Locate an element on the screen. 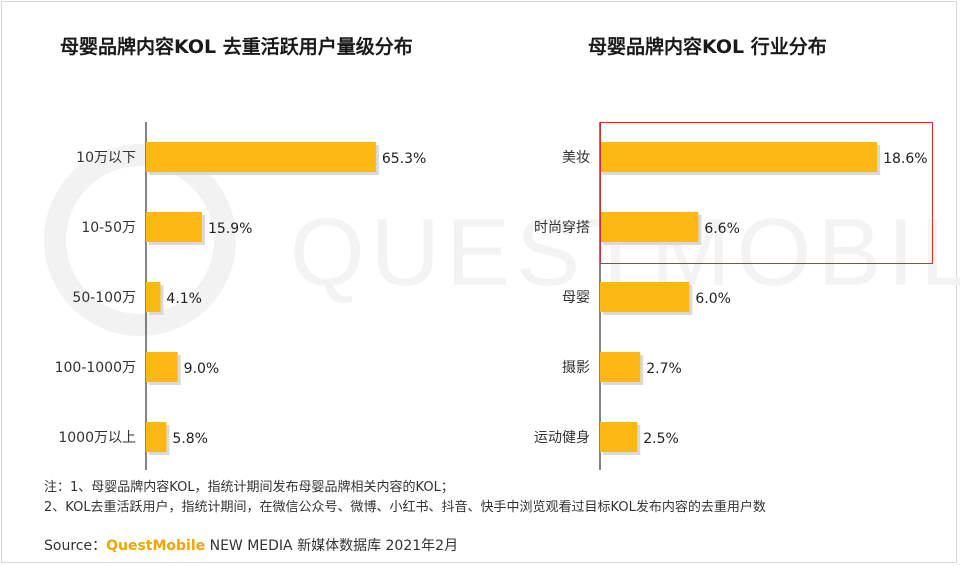 The height and width of the screenshot is (566, 960). left-value-label-3: 9.0% is located at coordinates (202, 369).